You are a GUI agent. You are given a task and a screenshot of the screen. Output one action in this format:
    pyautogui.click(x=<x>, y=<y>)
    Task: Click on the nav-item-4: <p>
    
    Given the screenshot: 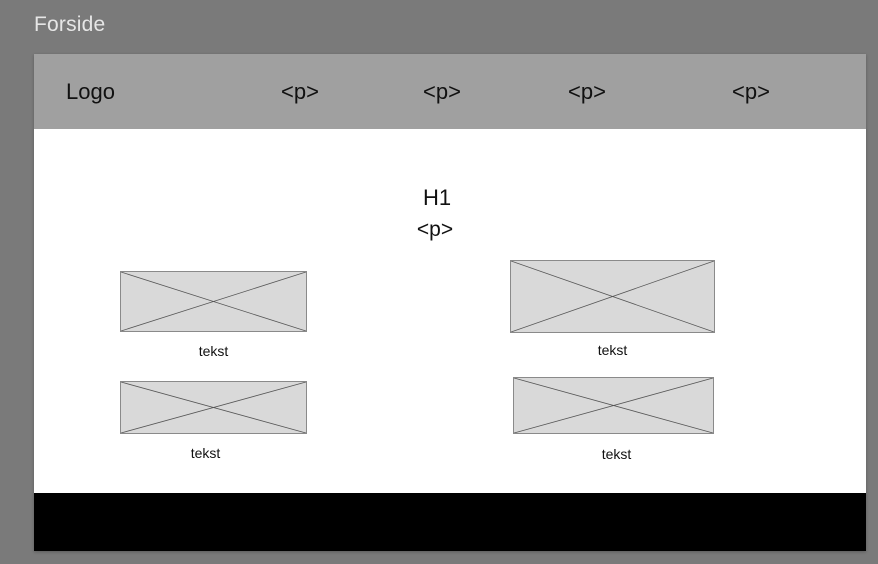 What is the action you would take?
    pyautogui.click(x=751, y=91)
    